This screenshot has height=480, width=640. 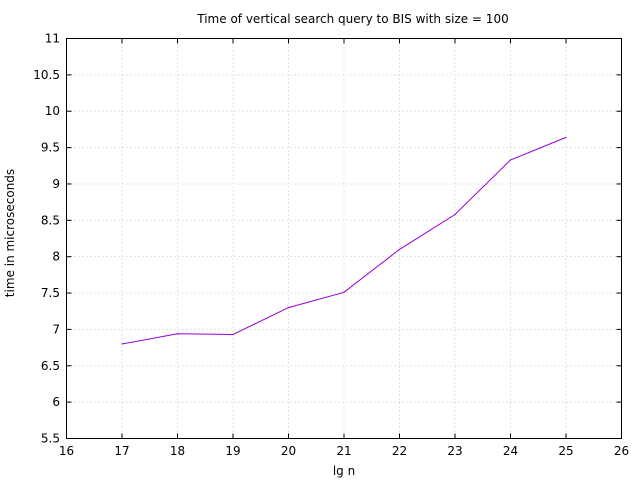 What do you see at coordinates (50, 220) in the screenshot?
I see `y-tick-label: 8.5` at bounding box center [50, 220].